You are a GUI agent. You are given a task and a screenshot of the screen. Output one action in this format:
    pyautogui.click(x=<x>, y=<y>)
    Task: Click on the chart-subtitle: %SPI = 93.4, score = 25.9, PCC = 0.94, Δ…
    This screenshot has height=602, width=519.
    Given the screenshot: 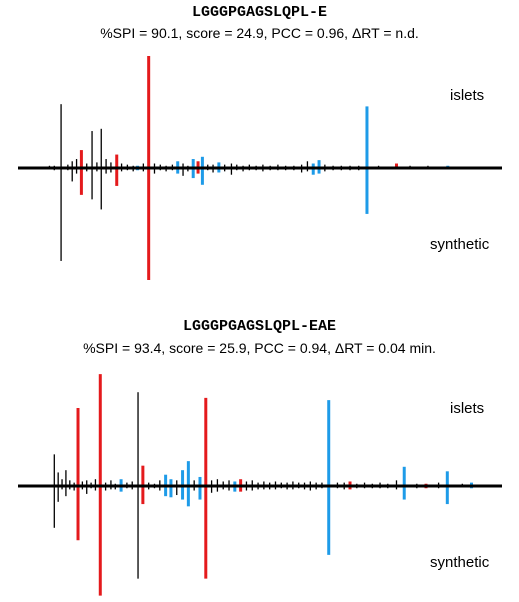 What is the action you would take?
    pyautogui.click(x=259, y=348)
    